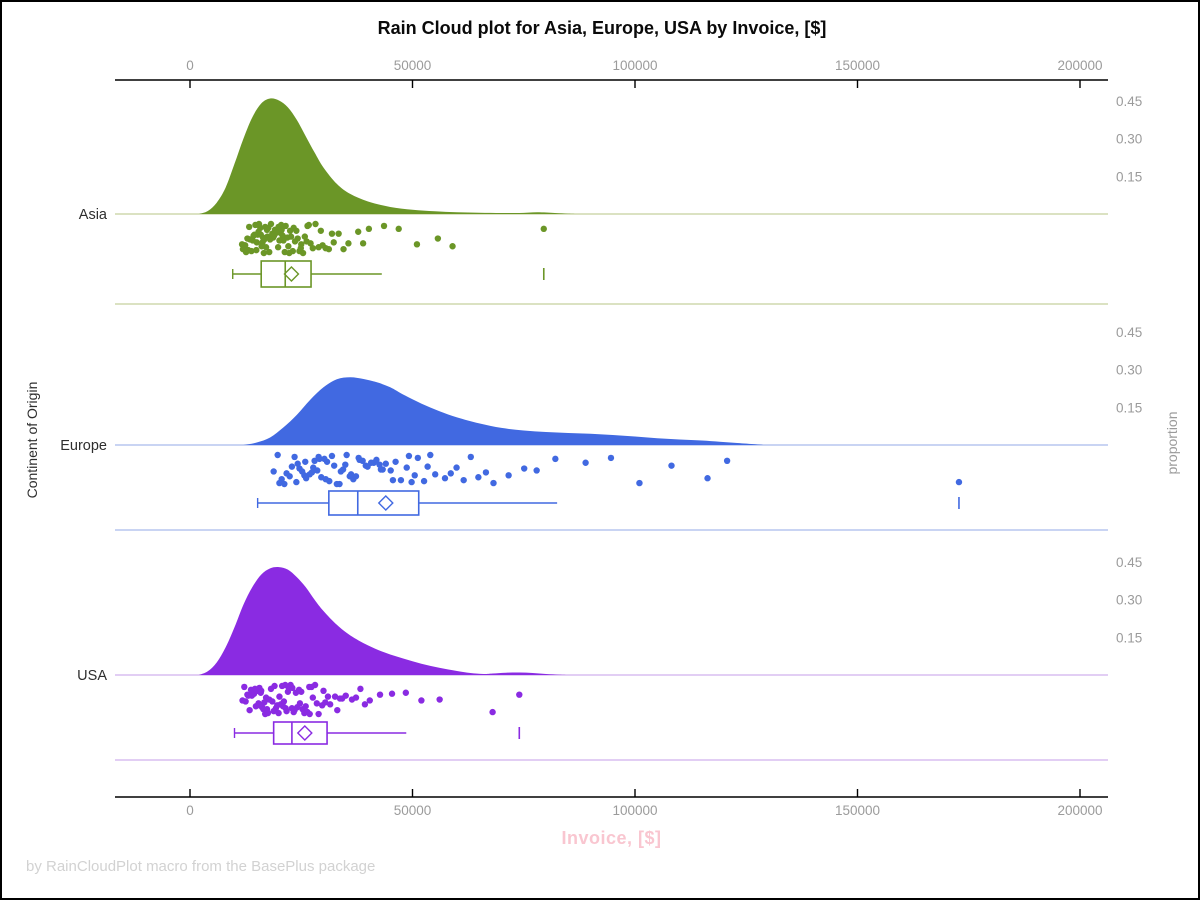 This screenshot has height=900, width=1200. I want to click on category-label-usa: USA, so click(92, 676).